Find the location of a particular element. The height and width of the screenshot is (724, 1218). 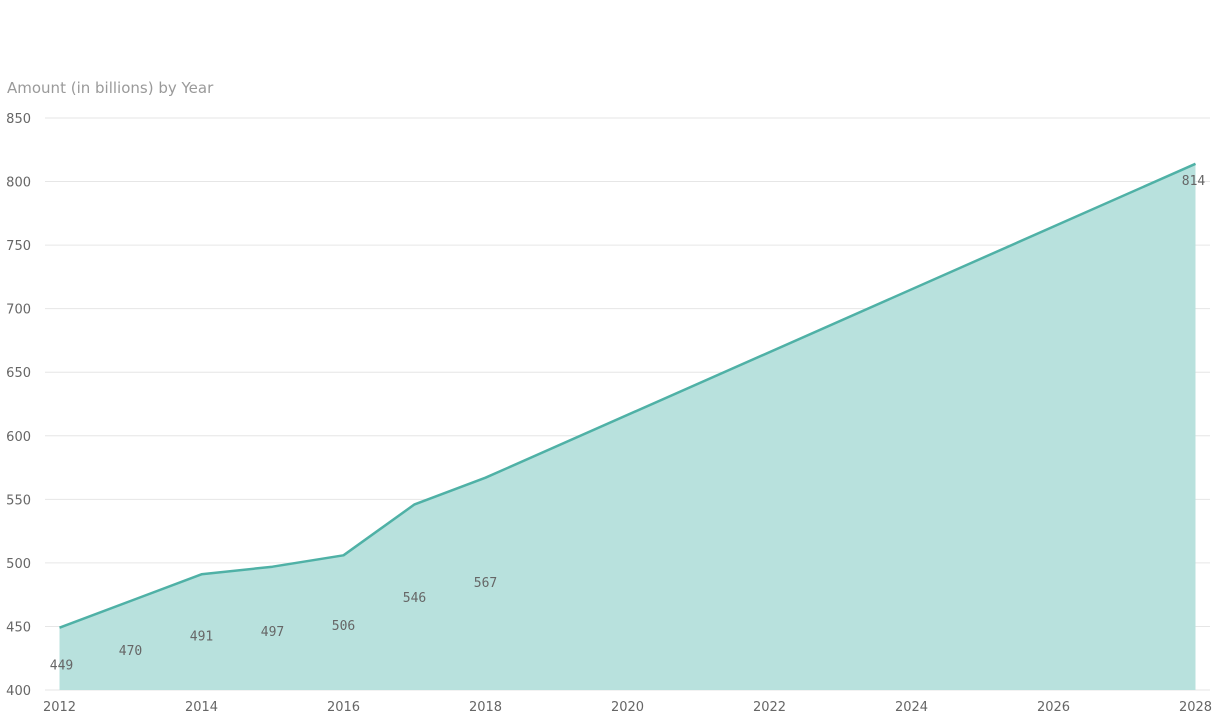

data-label: 497 is located at coordinates (272, 632).